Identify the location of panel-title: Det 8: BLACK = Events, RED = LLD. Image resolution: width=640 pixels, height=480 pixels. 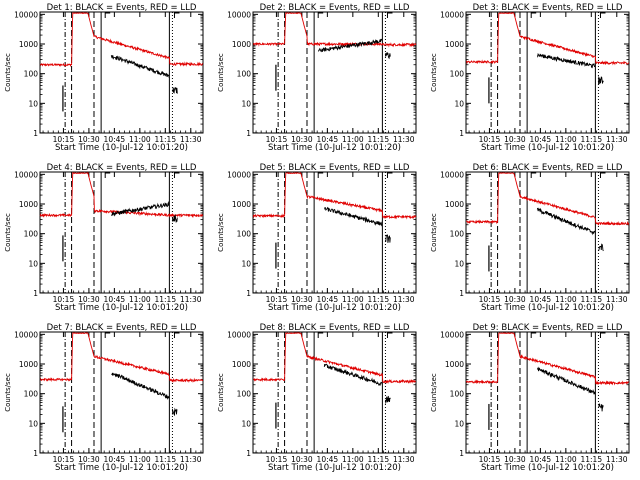
(335, 328).